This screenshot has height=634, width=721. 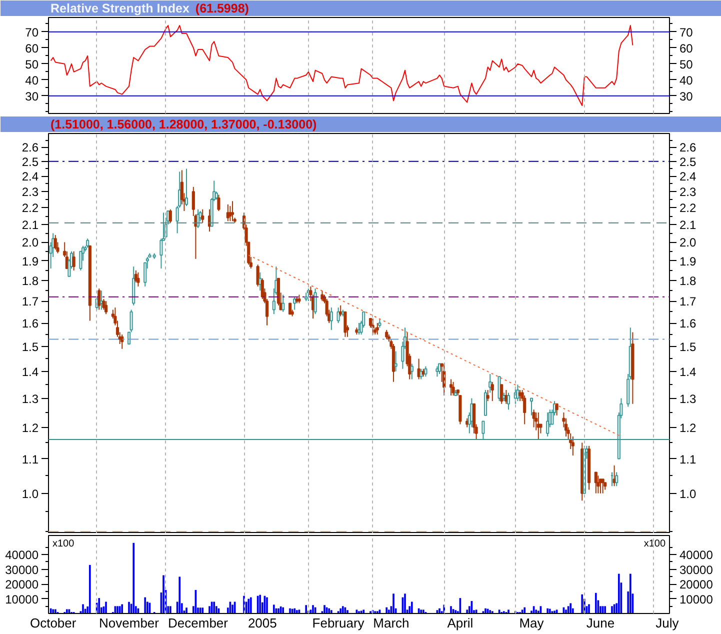 I want to click on text: 1.2, so click(x=688, y=427).